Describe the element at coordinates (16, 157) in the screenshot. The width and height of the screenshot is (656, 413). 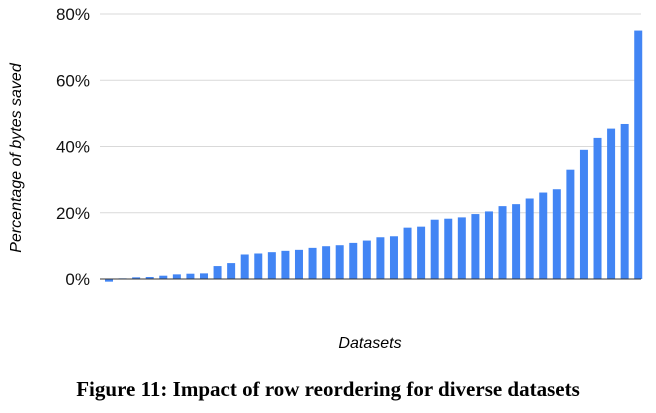
I see `y-axis-label: Percentage of bytes saved` at that location.